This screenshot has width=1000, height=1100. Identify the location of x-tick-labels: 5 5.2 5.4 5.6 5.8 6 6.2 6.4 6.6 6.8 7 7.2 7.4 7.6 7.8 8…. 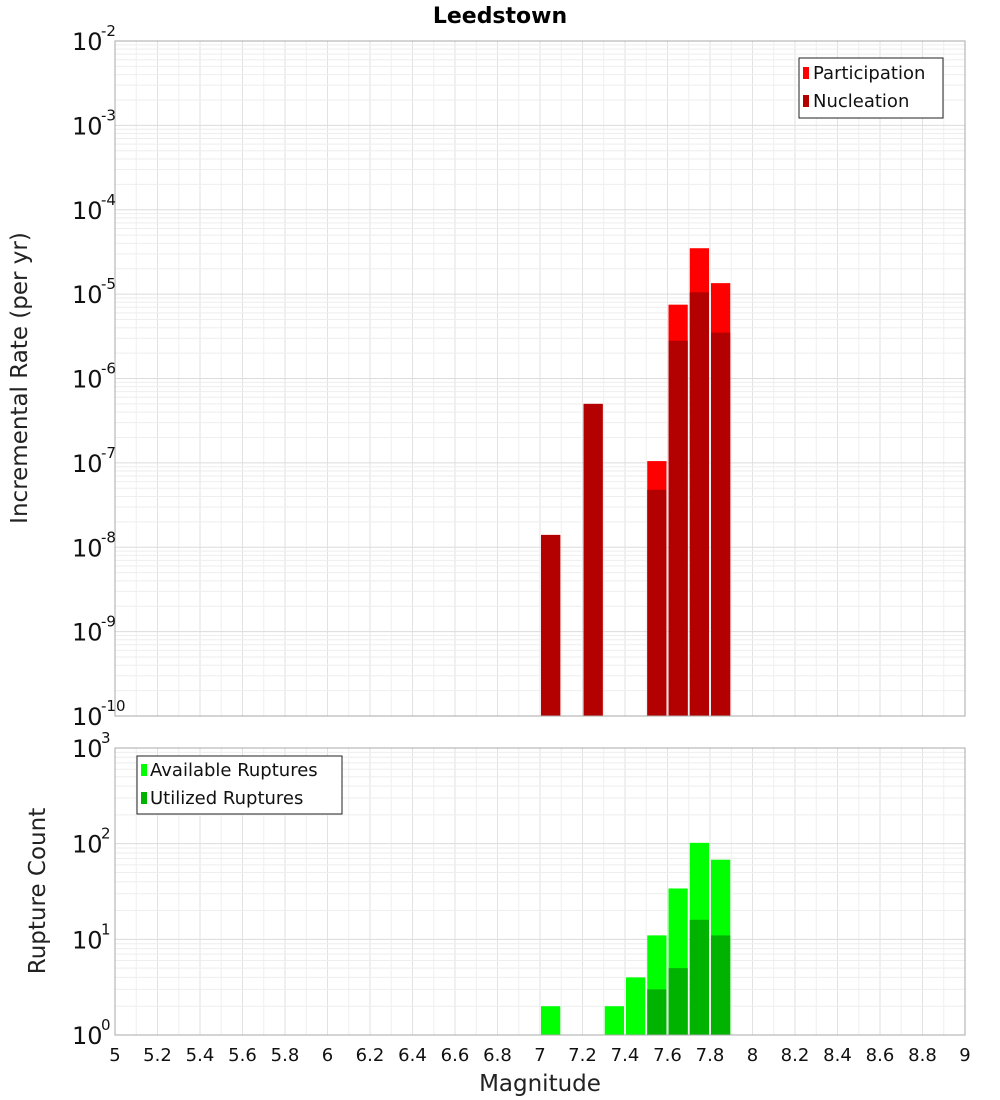
(539, 1055).